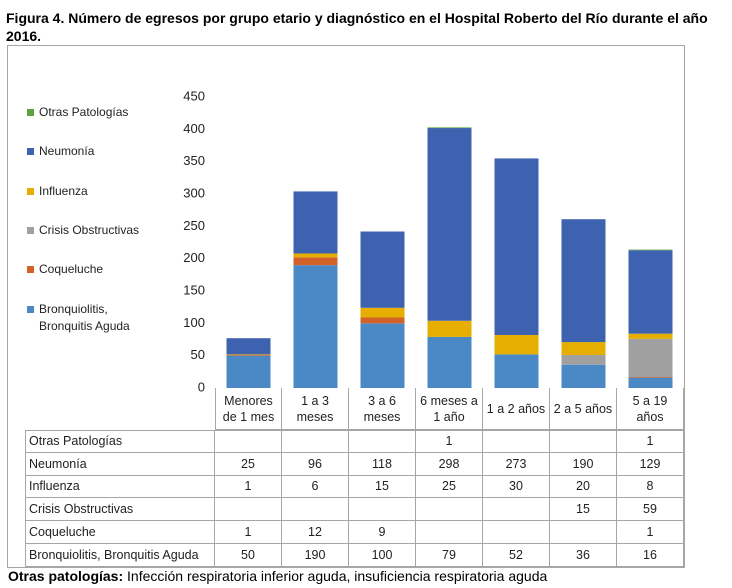 This screenshot has height=588, width=732. Describe the element at coordinates (194, 257) in the screenshot. I see `y-tick-label: 200` at that location.